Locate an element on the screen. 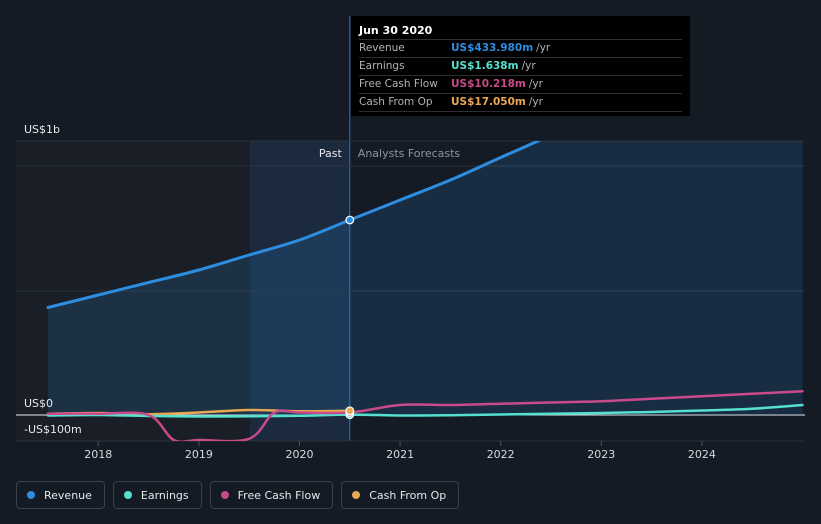 Image resolution: width=821 pixels, height=524 pixels. tooltip-label: Revenue is located at coordinates (382, 48).